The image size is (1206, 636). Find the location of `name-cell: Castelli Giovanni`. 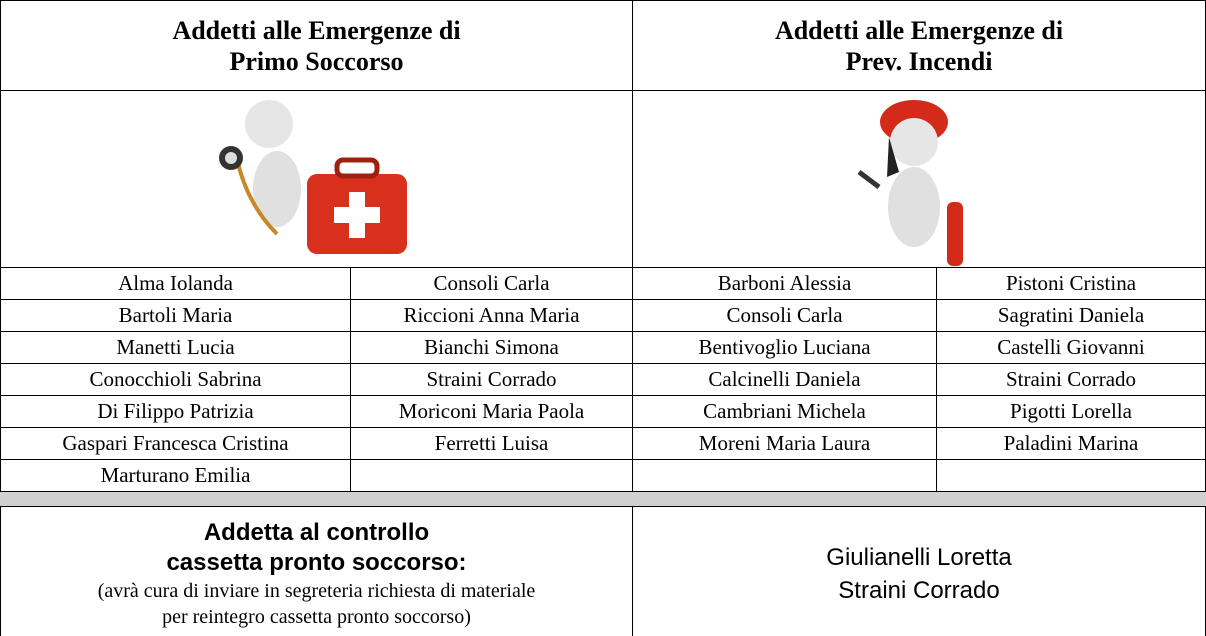

name-cell: Castelli Giovanni is located at coordinates (1071, 347).